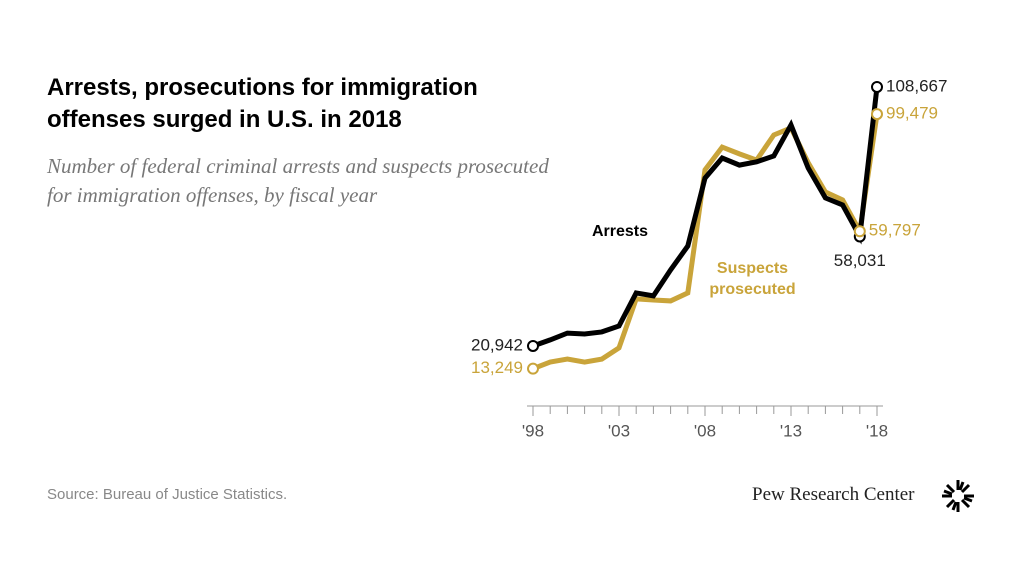 The height and width of the screenshot is (576, 1024). I want to click on source-note: Source: Bureau of Justice Statistics., so click(167, 494).